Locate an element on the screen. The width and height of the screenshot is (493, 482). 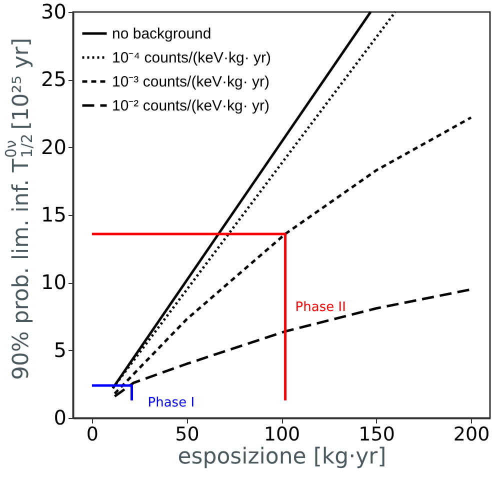
annotation: Phase II is located at coordinates (320, 308).